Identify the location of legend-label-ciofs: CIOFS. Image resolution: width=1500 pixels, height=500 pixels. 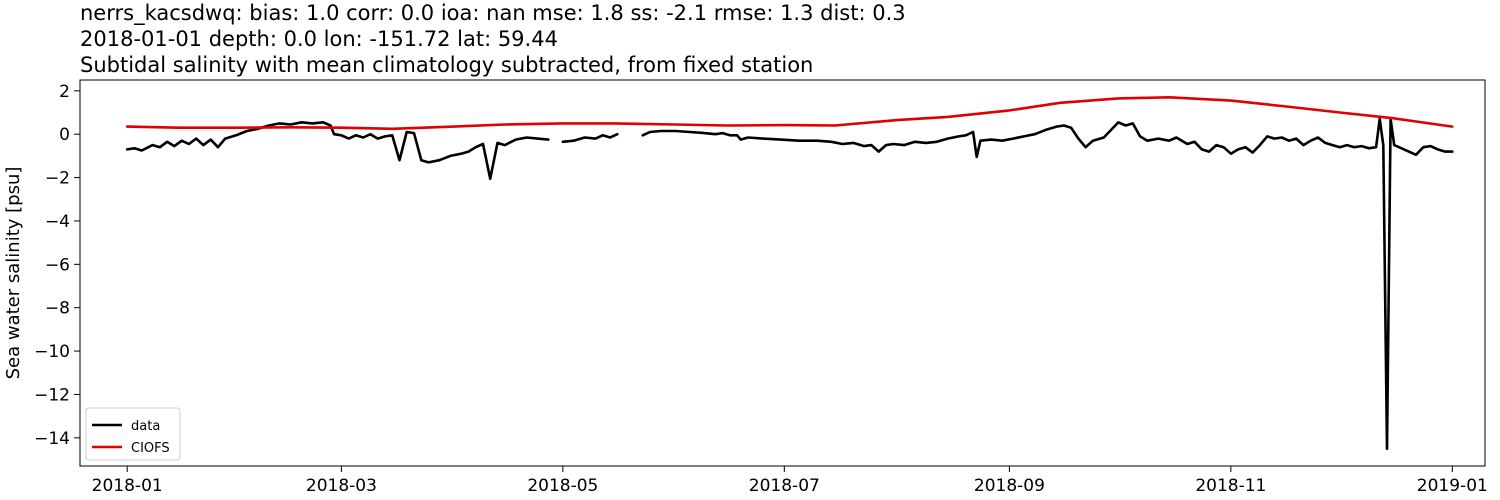
(150, 448).